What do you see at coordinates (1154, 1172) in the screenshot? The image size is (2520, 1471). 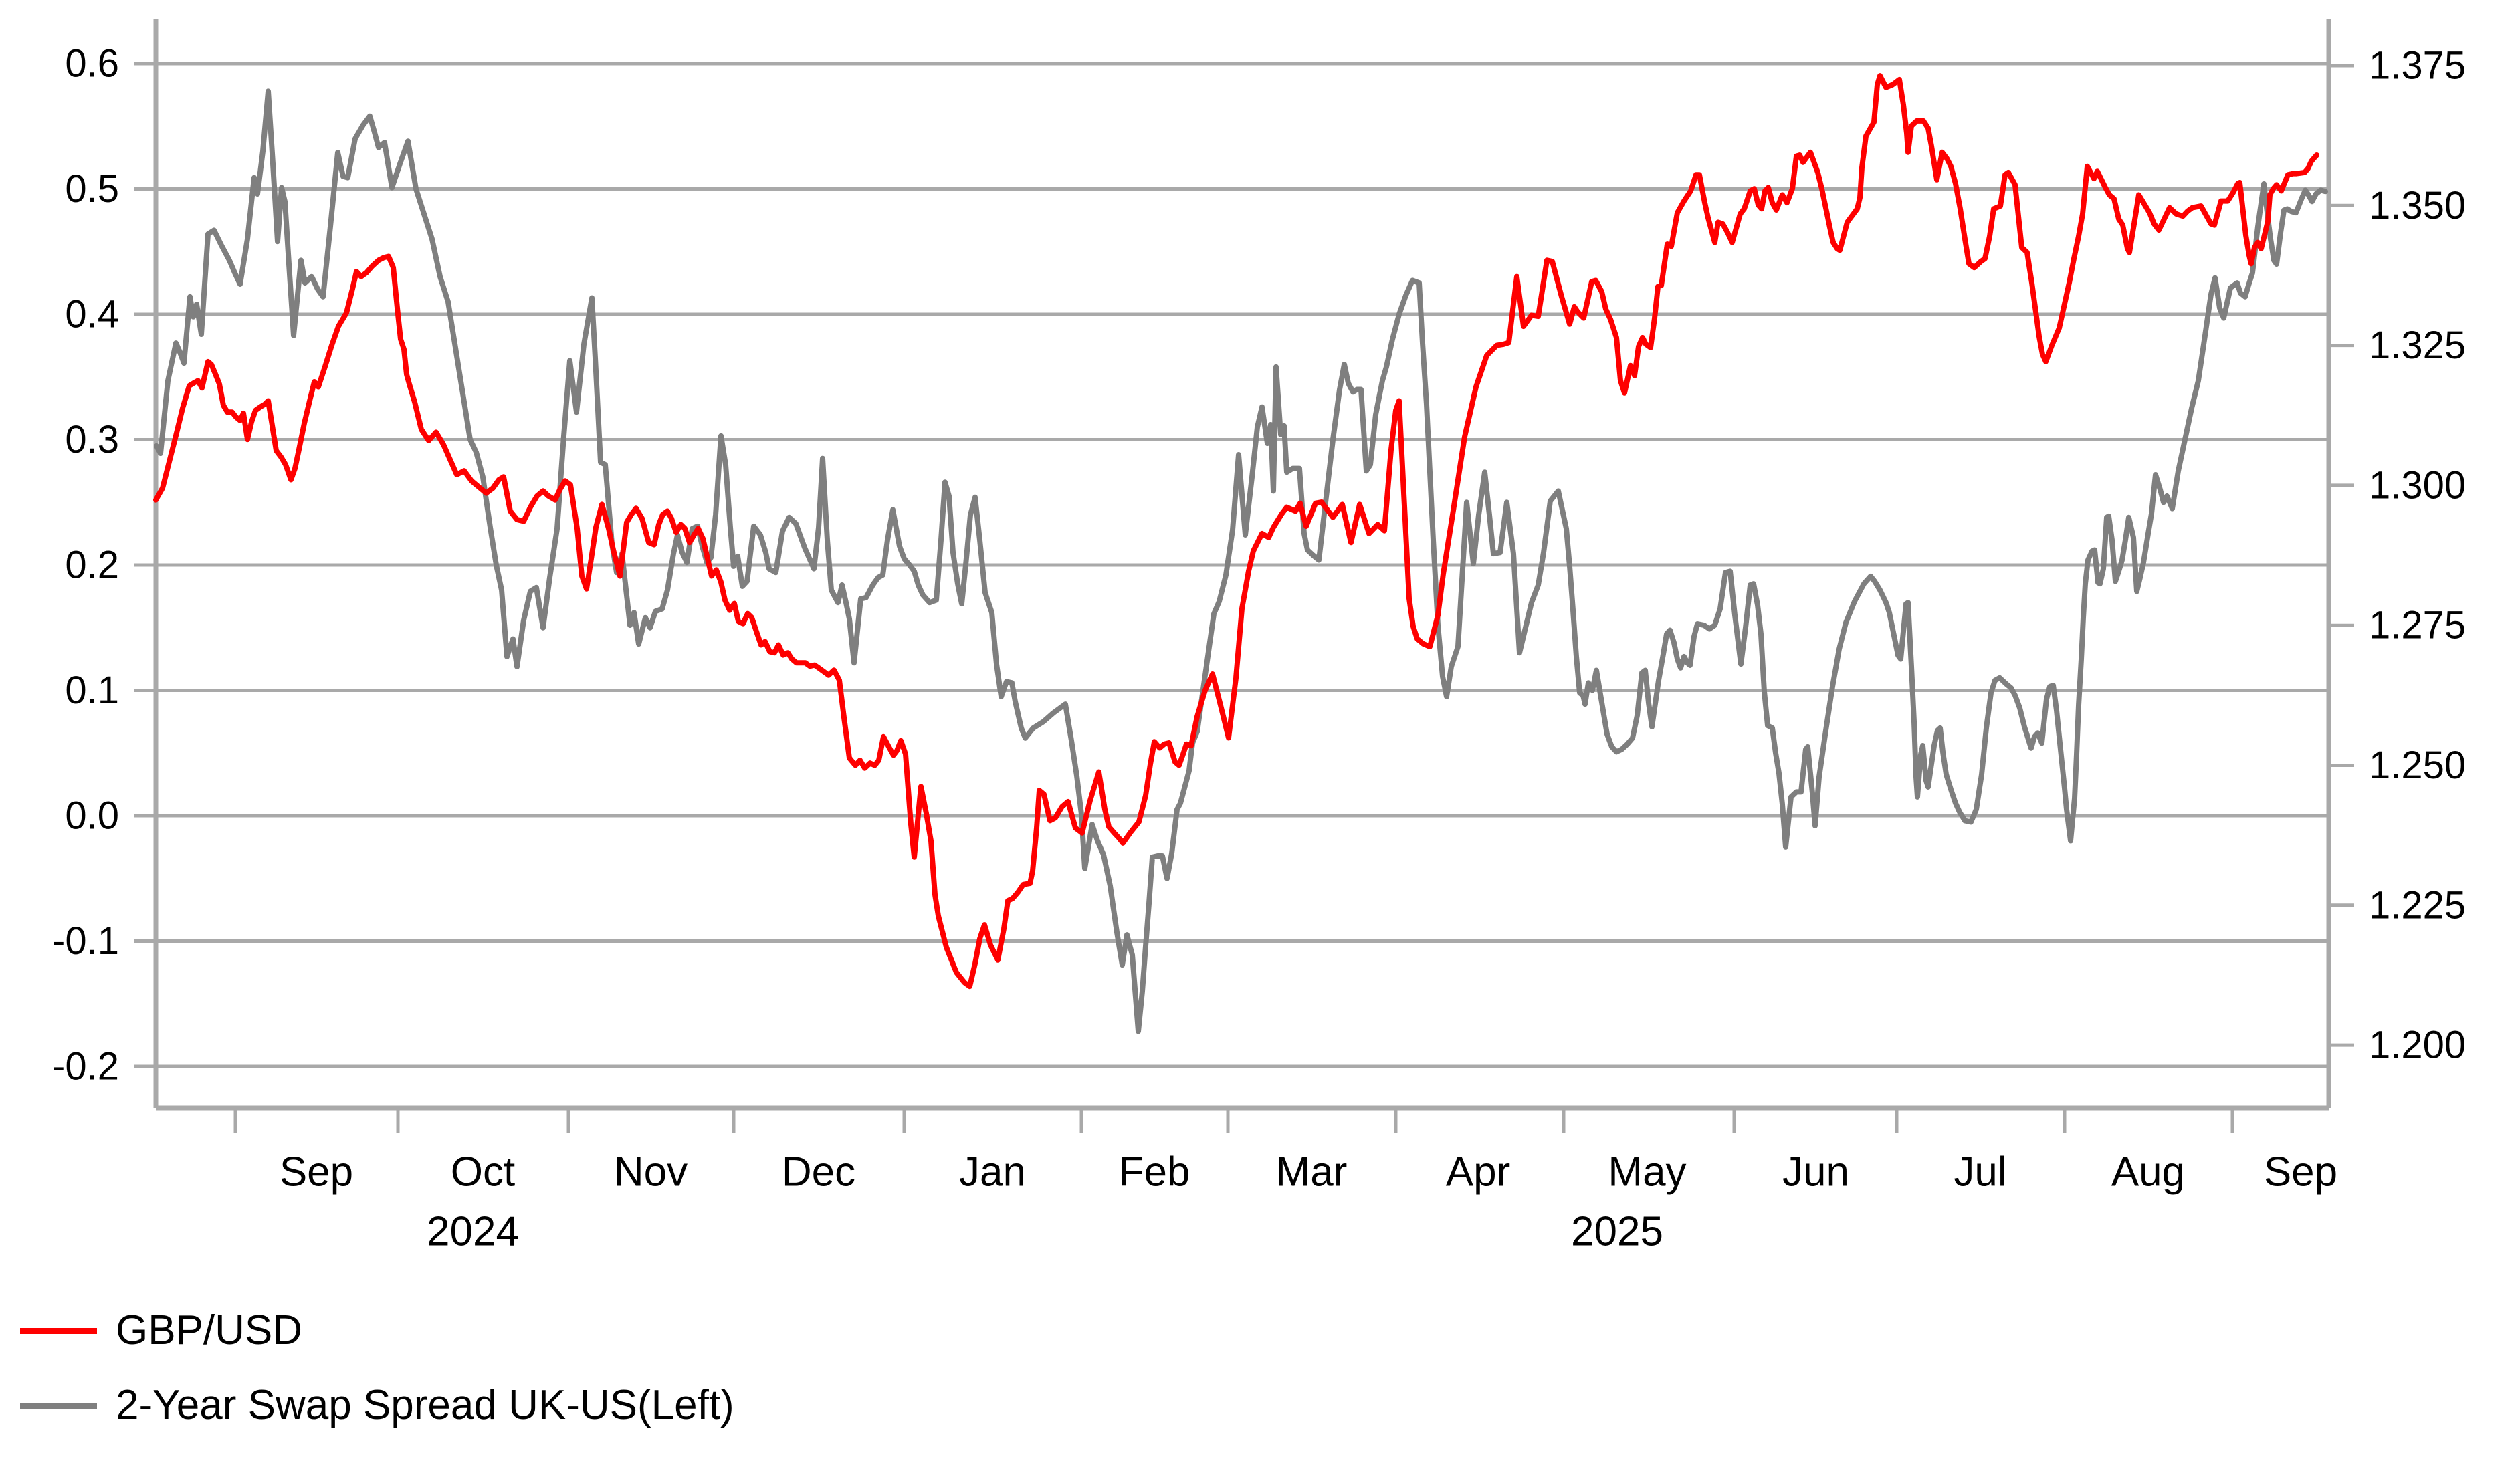 I see `month-label: Feb` at bounding box center [1154, 1172].